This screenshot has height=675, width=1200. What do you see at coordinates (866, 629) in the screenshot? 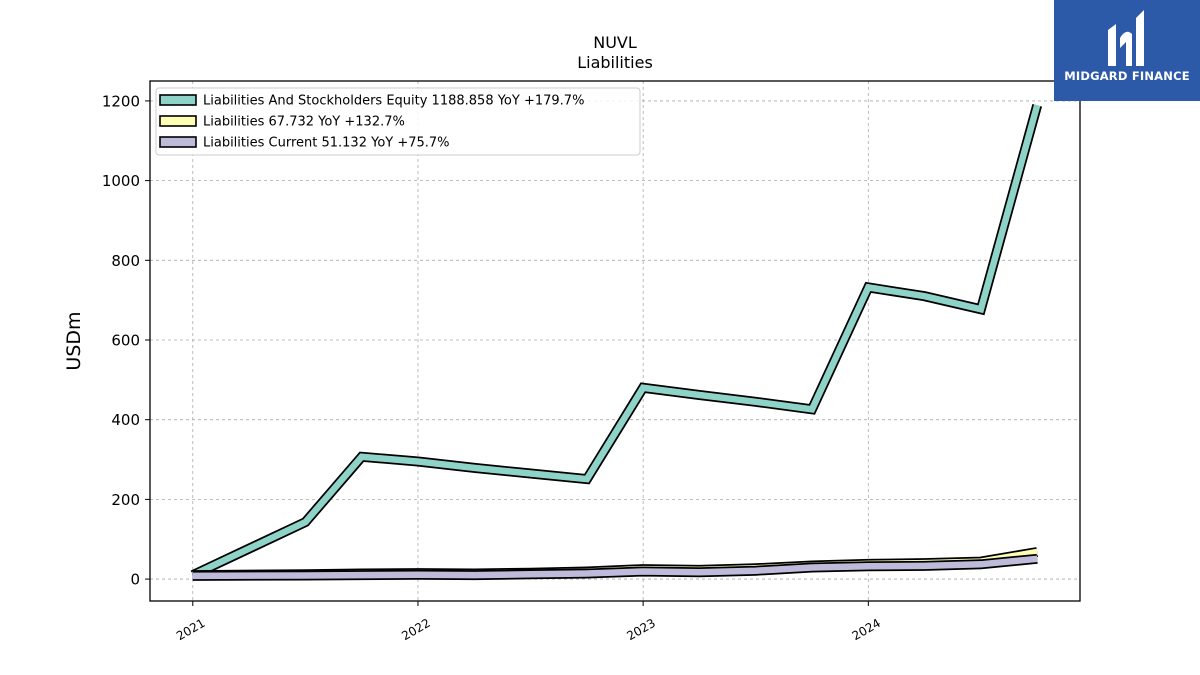
I see `x-tick-label: 2024` at bounding box center [866, 629].